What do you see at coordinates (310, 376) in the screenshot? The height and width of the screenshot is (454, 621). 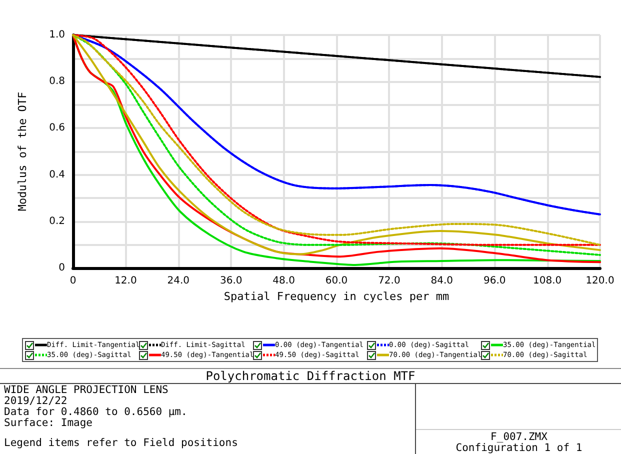 I see `text: Polychromatic Diffraction MTF` at bounding box center [310, 376].